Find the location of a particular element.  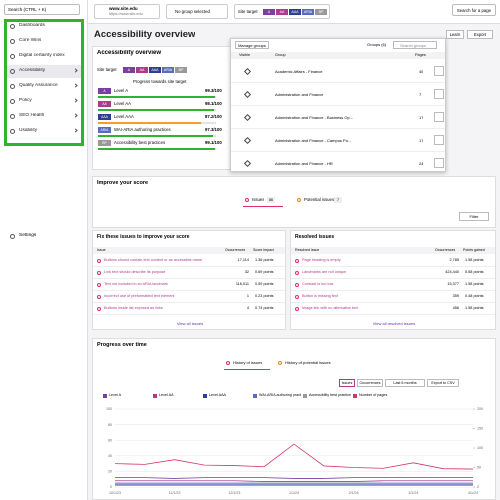

row-label: Level AAA is located at coordinates (124, 116).